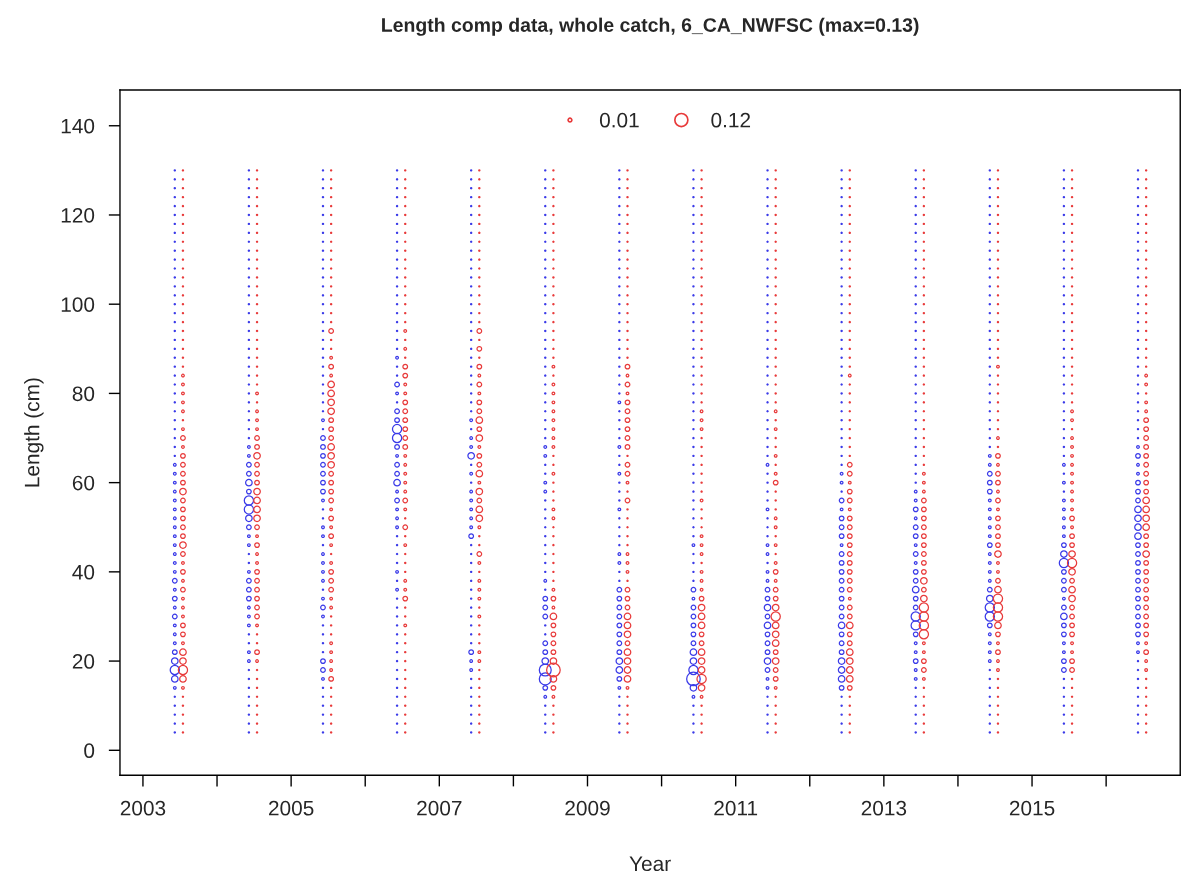 Image resolution: width=1182 pixels, height=883 pixels. What do you see at coordinates (291, 808) in the screenshot?
I see `x-tick-label: 2005` at bounding box center [291, 808].